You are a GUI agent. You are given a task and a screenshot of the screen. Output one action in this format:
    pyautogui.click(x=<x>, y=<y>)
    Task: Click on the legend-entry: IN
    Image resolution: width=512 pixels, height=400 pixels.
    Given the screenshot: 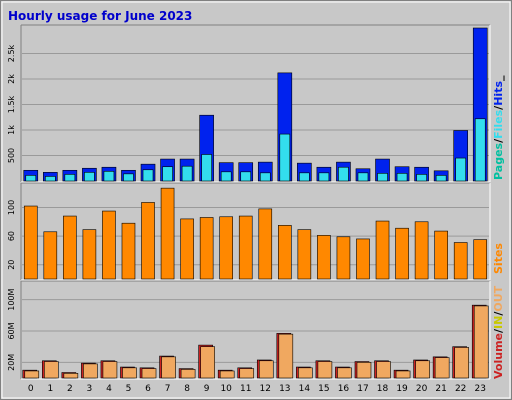 What is the action you would take?
    pyautogui.click(x=498, y=322)
    